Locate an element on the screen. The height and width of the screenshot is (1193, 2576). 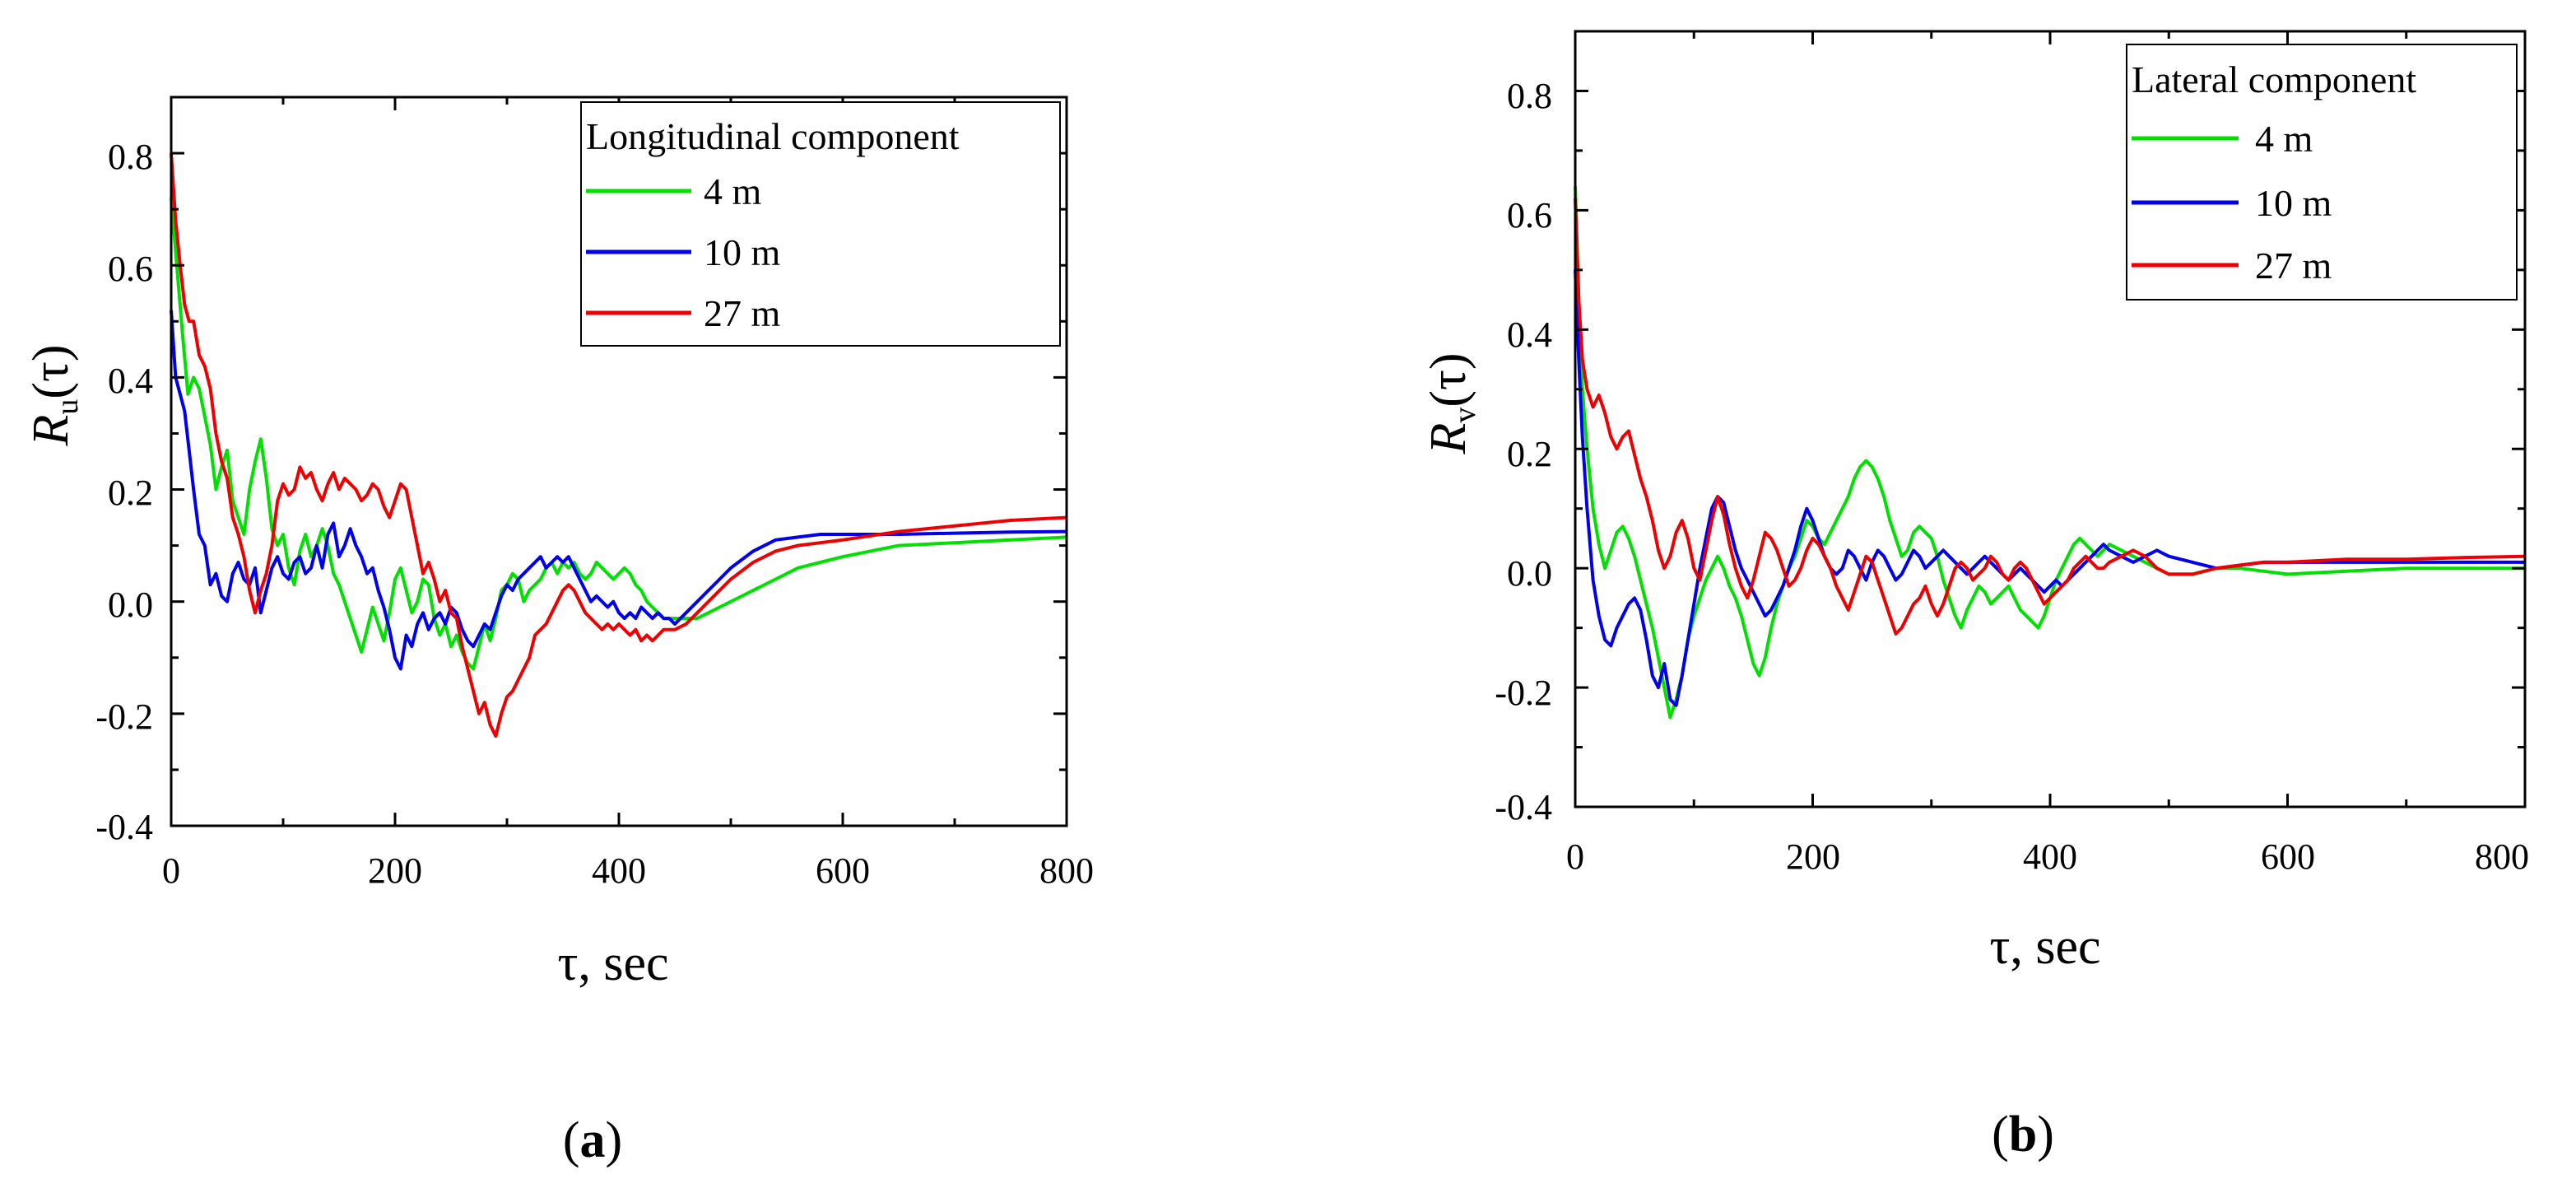
panel-a-ytick-label: 0.8 is located at coordinates (130, 157).